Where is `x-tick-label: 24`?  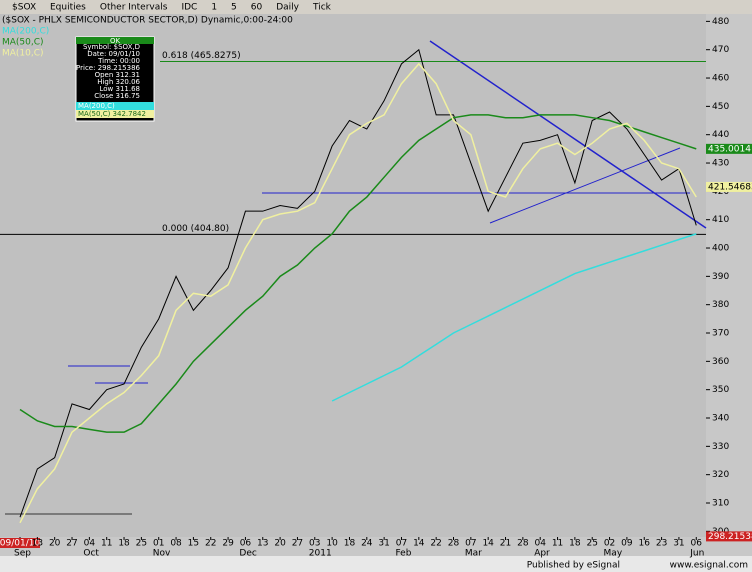 x-tick-label: 24 is located at coordinates (367, 544).